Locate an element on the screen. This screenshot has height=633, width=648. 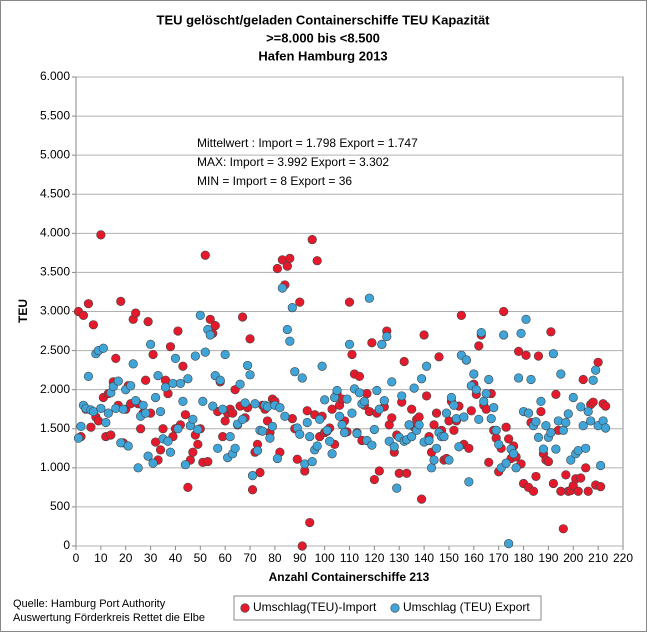
x-tick-label: 120 is located at coordinates (374, 558).